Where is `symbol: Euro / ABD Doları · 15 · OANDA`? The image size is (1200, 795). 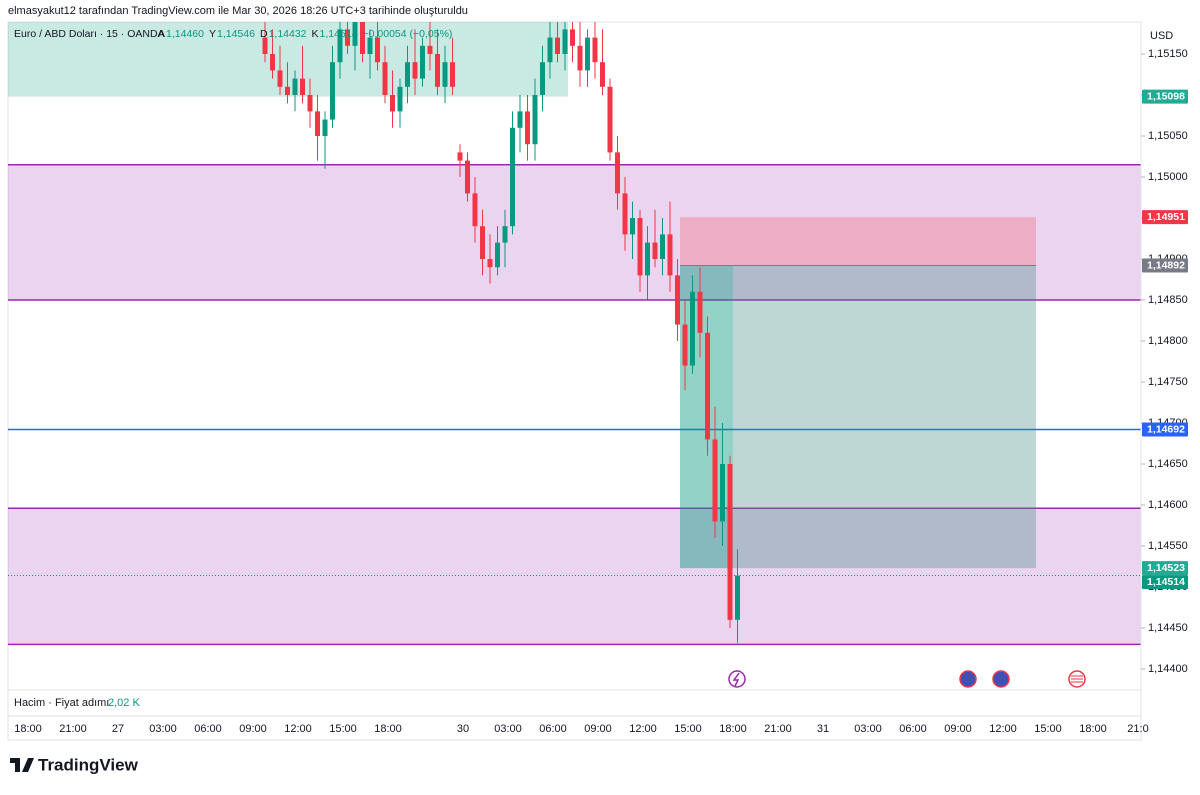
symbol: Euro / ABD Doları · 15 · OANDA is located at coordinates (89, 34).